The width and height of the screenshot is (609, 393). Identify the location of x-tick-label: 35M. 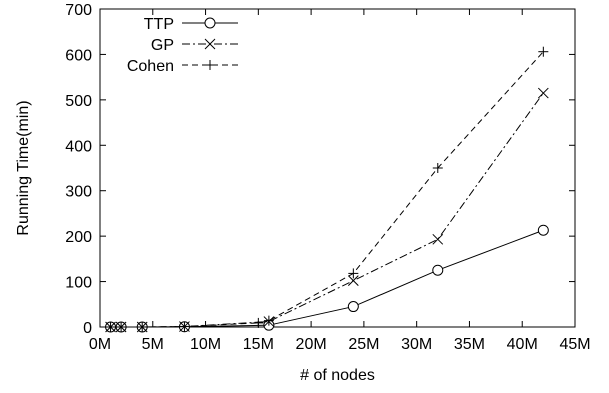
(469, 344).